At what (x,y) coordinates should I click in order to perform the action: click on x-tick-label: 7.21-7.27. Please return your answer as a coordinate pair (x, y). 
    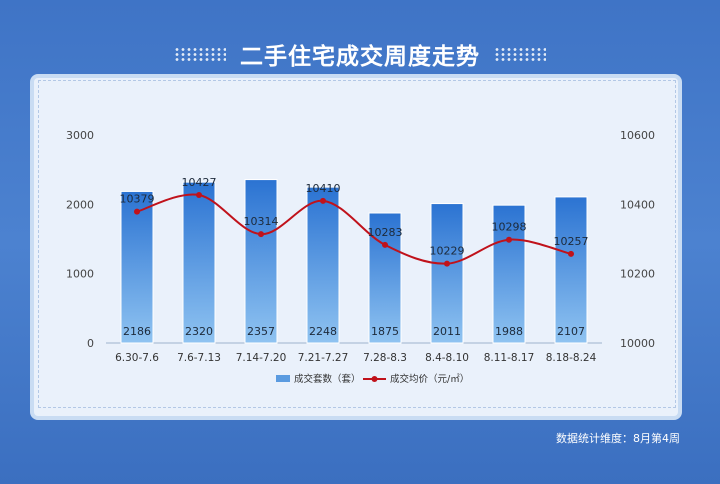
    Looking at the image, I should click on (323, 358).